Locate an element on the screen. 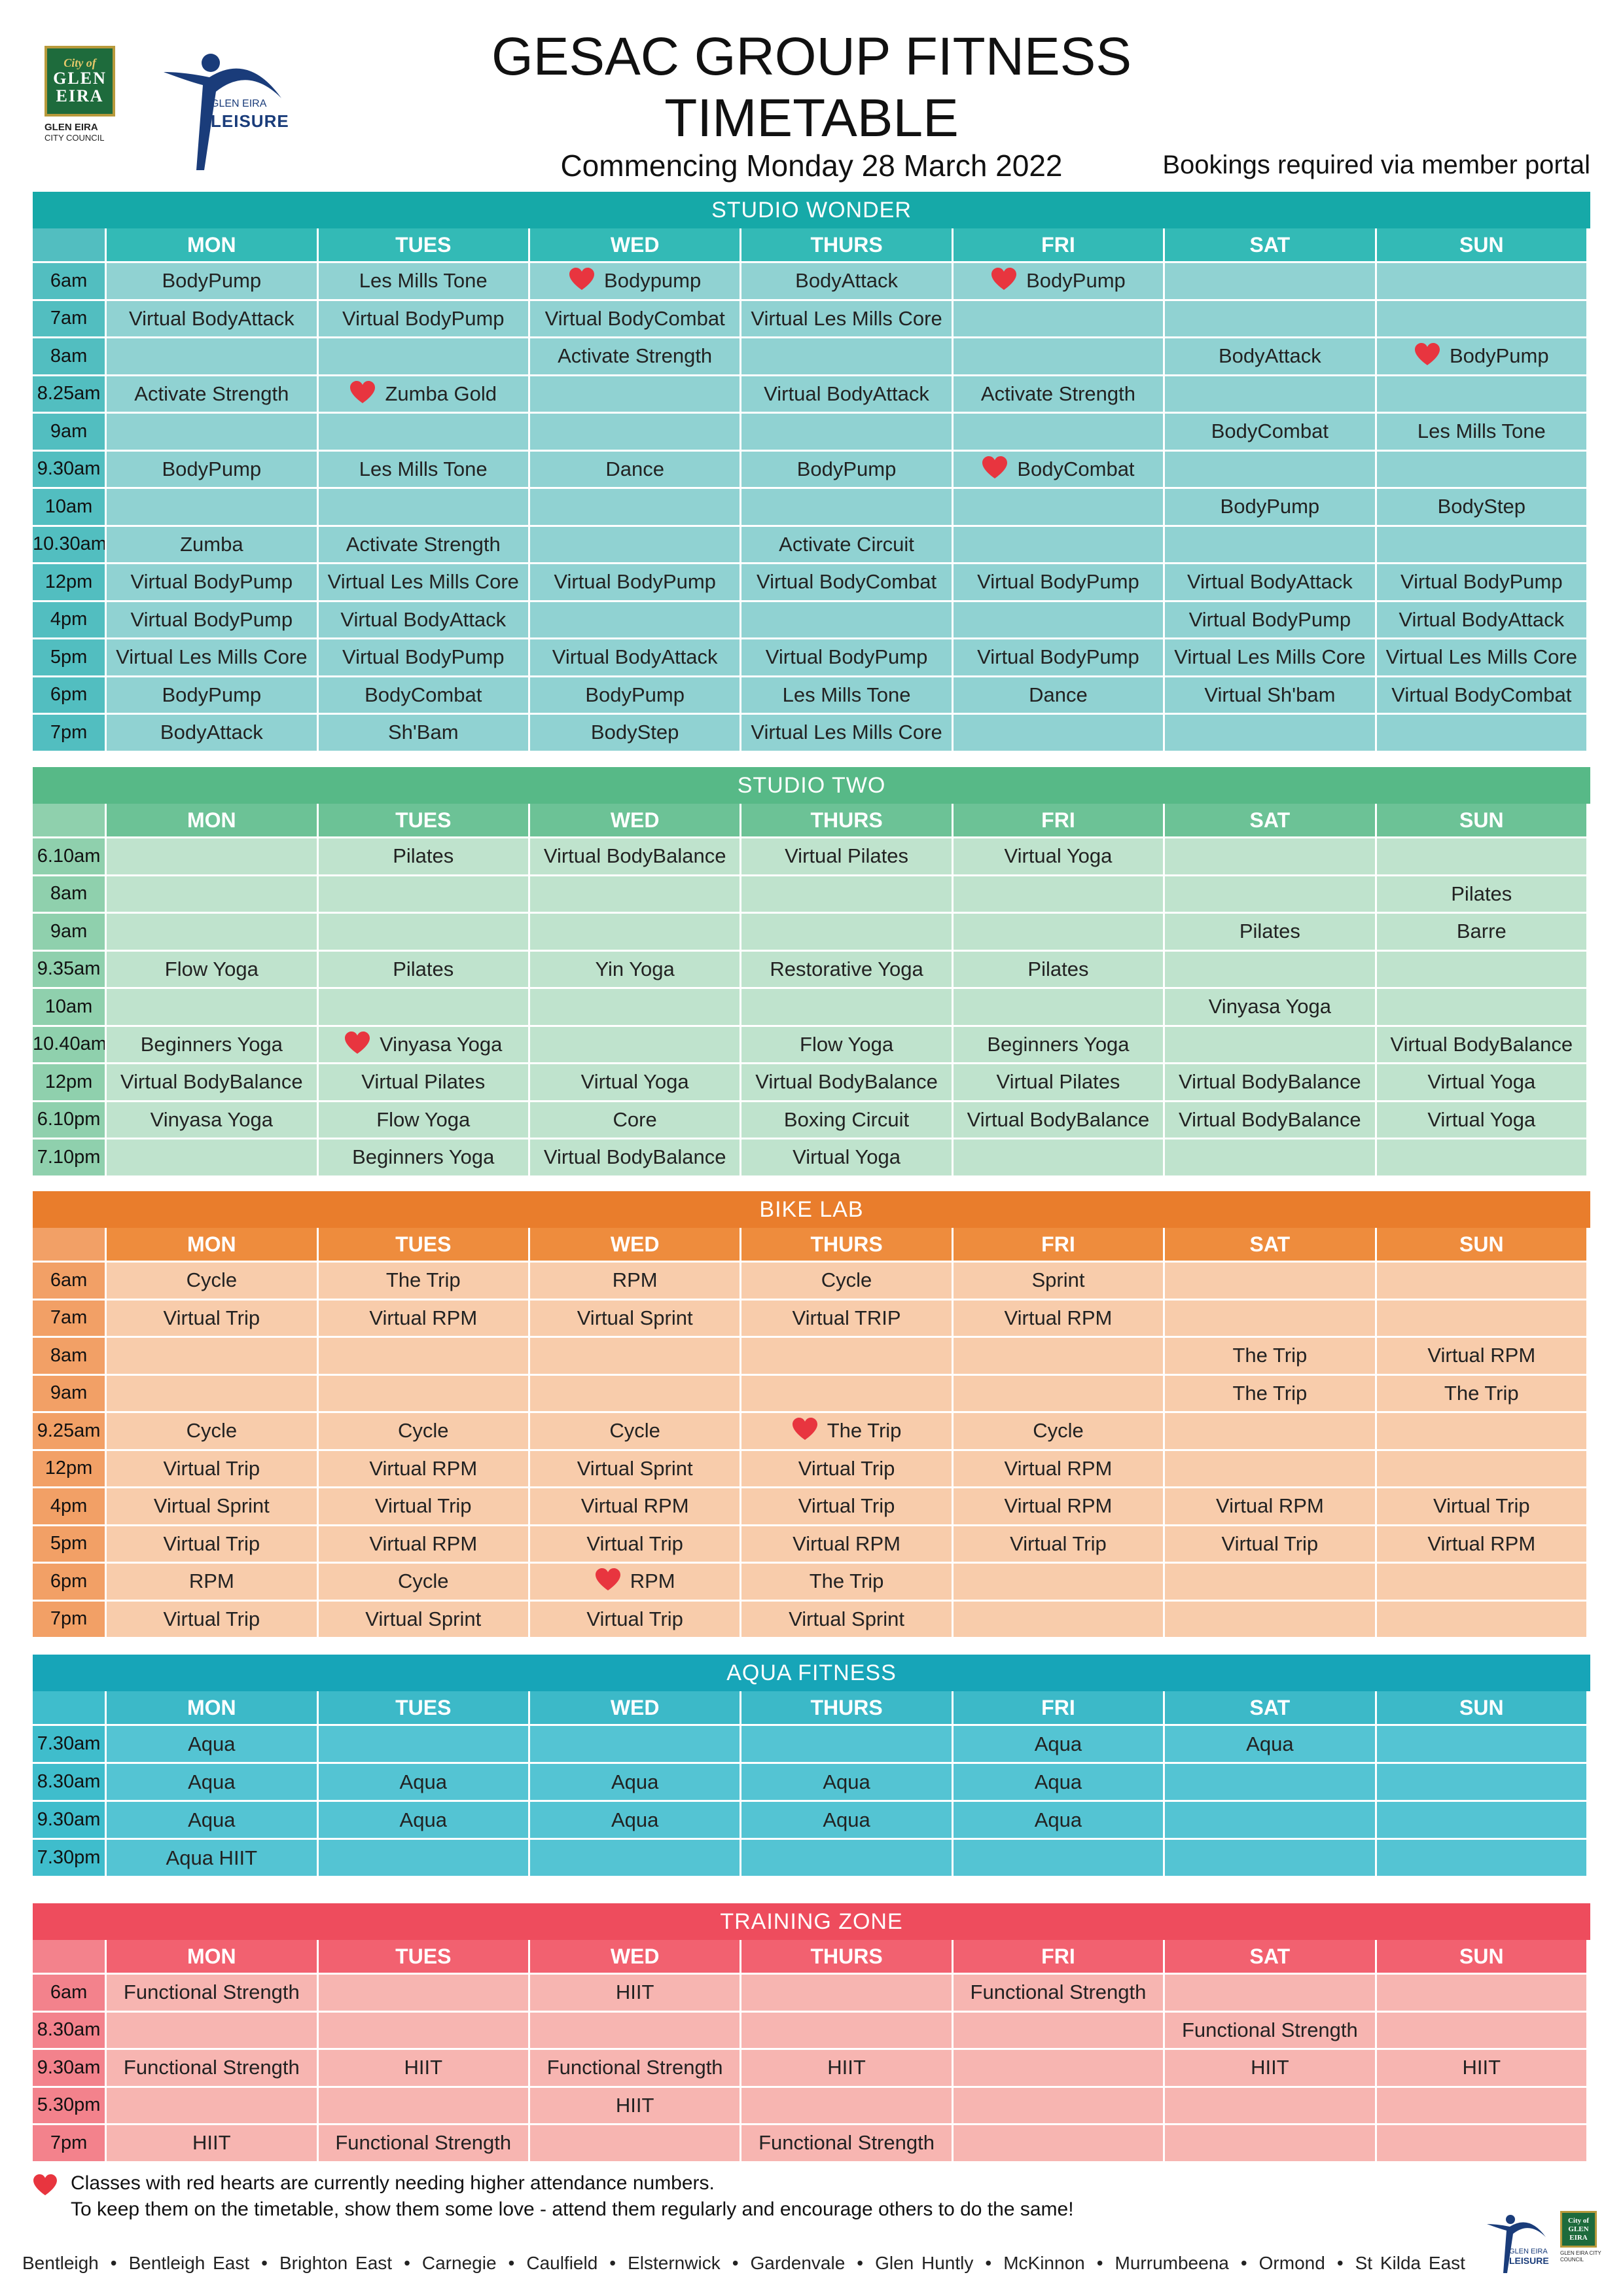  day-header-thurs: THURS is located at coordinates (847, 1244).